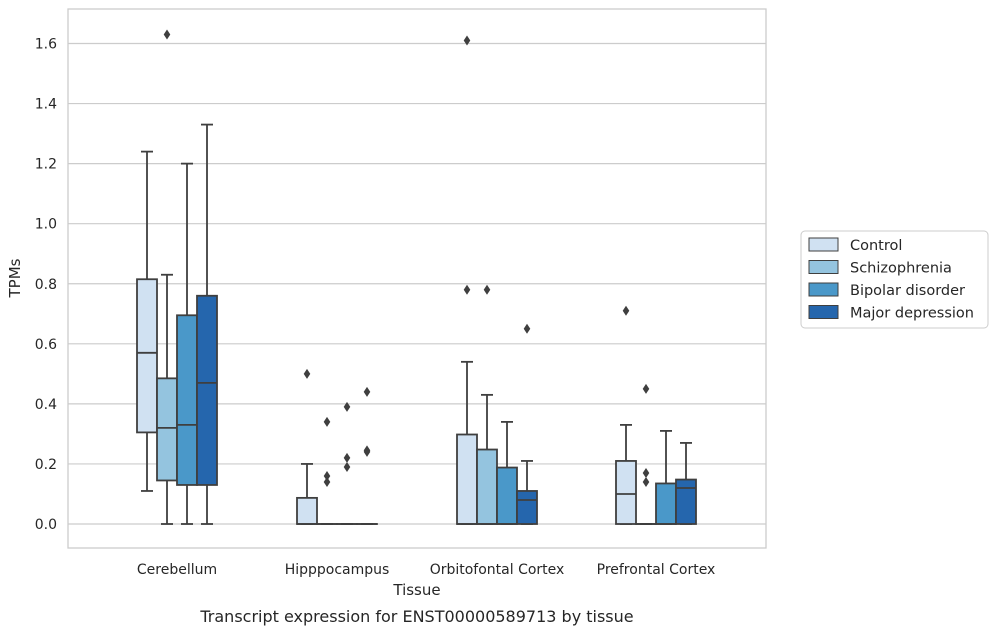 This screenshot has height=638, width=997. I want to click on y-tick-label: 0.8, so click(46, 285).